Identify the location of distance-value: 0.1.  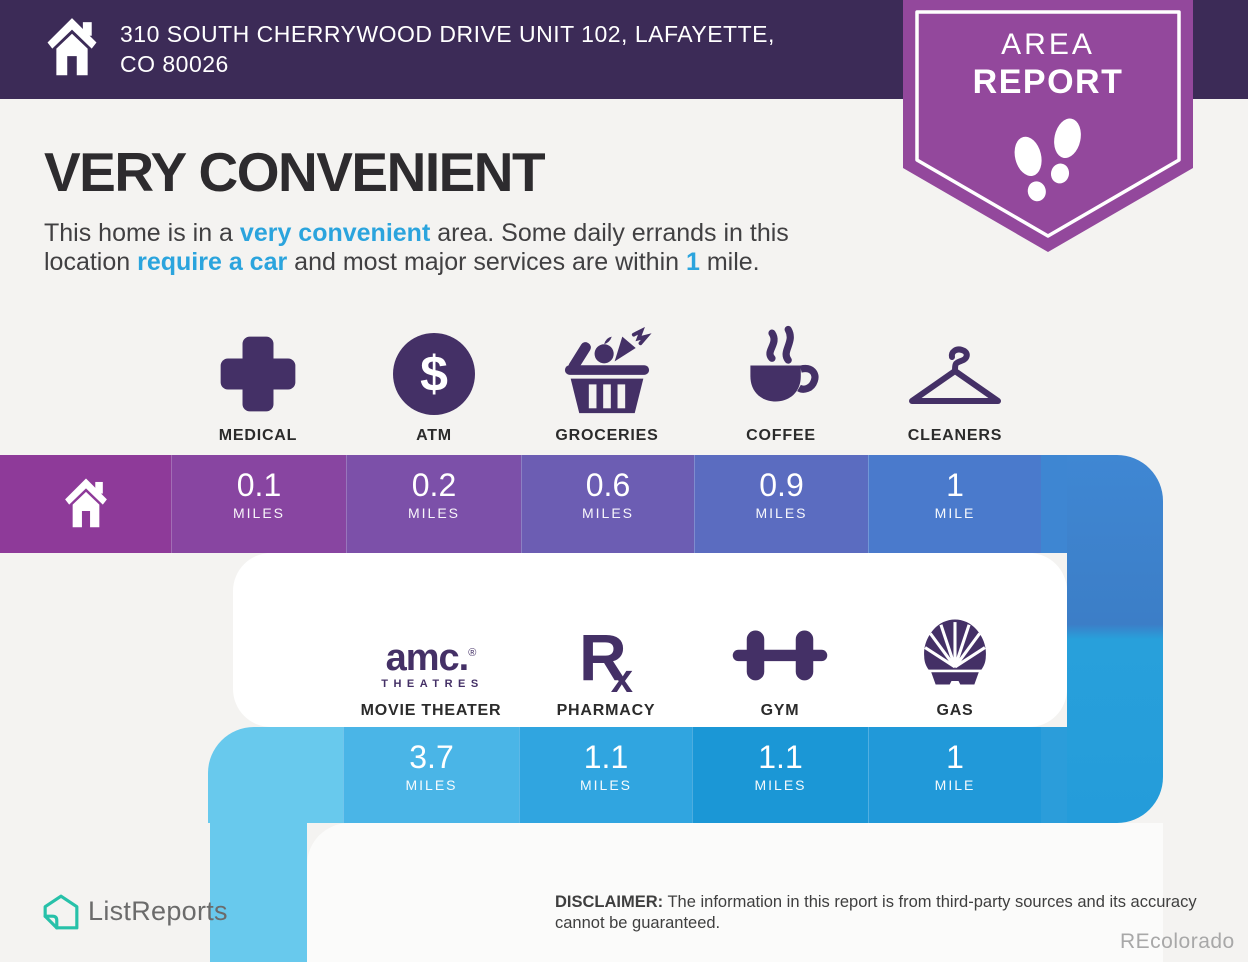
(259, 485).